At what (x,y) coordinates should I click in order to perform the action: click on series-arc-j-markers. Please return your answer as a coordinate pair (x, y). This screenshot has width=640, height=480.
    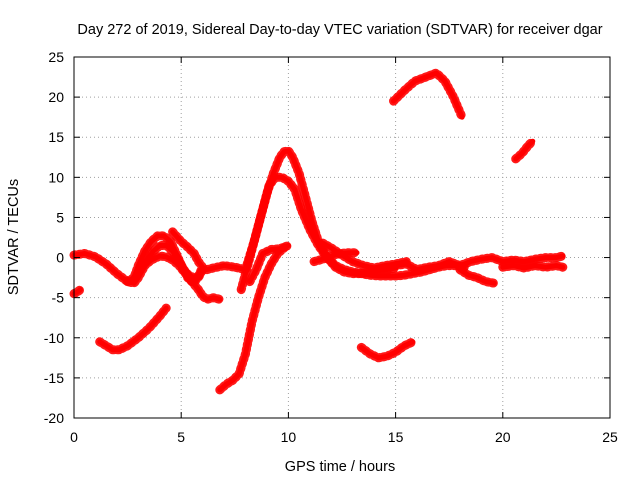
    Looking at the image, I should click on (335, 257).